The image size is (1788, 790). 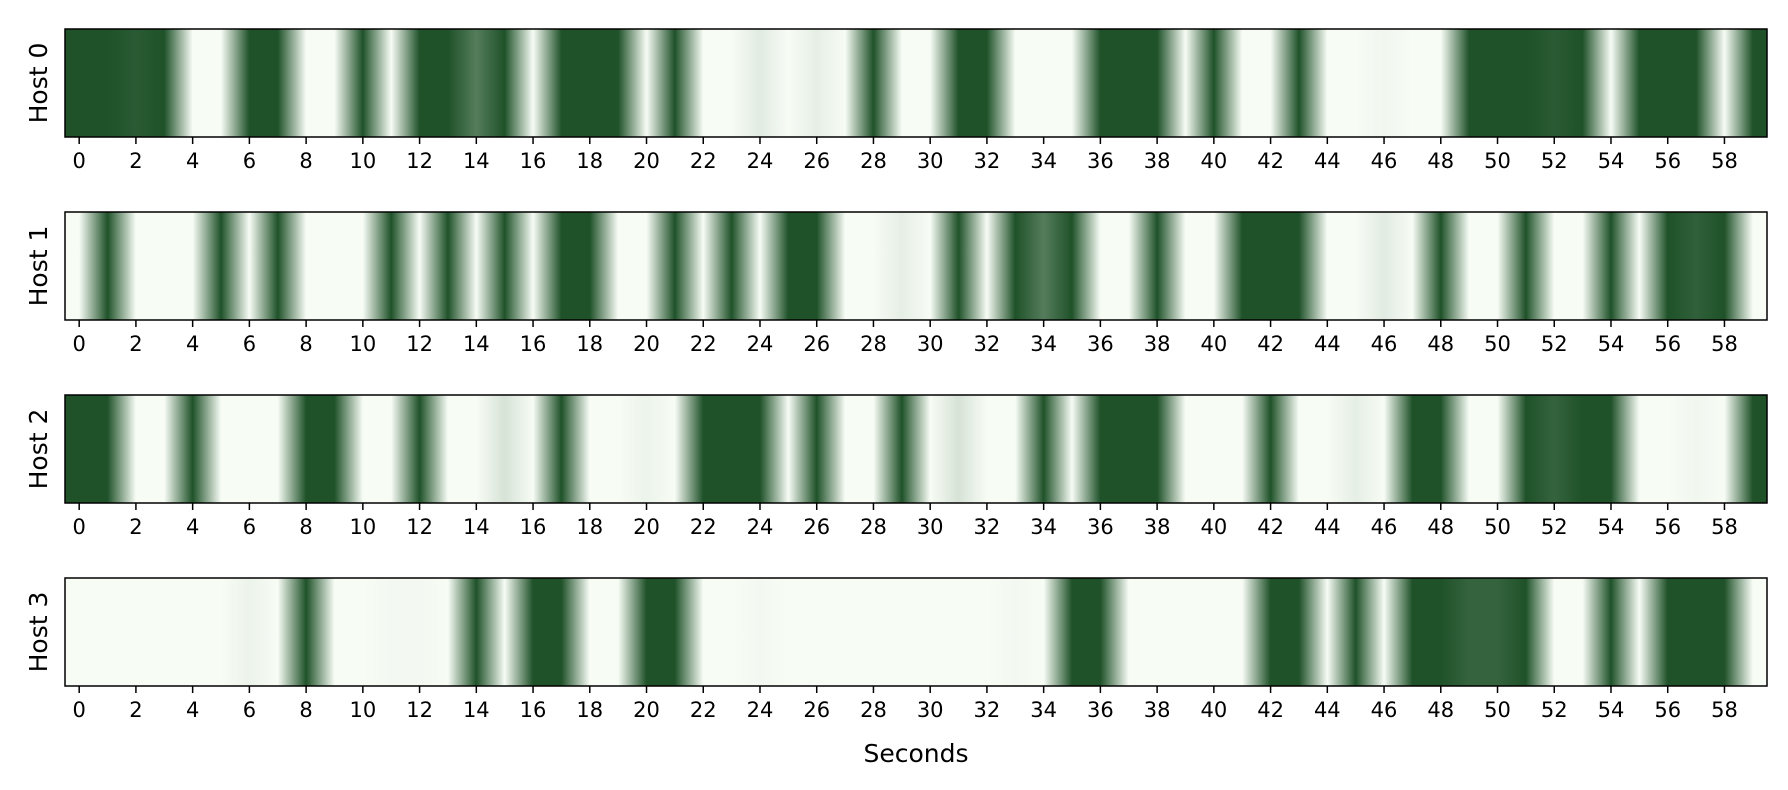 What do you see at coordinates (38, 449) in the screenshot?
I see `y-axis-label: Host 2` at bounding box center [38, 449].